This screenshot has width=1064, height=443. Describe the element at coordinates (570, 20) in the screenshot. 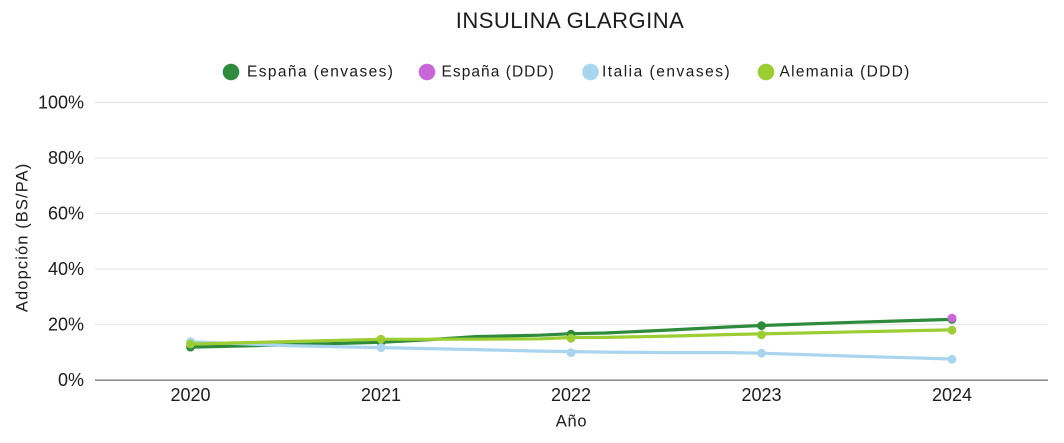

I see `svg-text: INSULINA GLARGINA` at that location.